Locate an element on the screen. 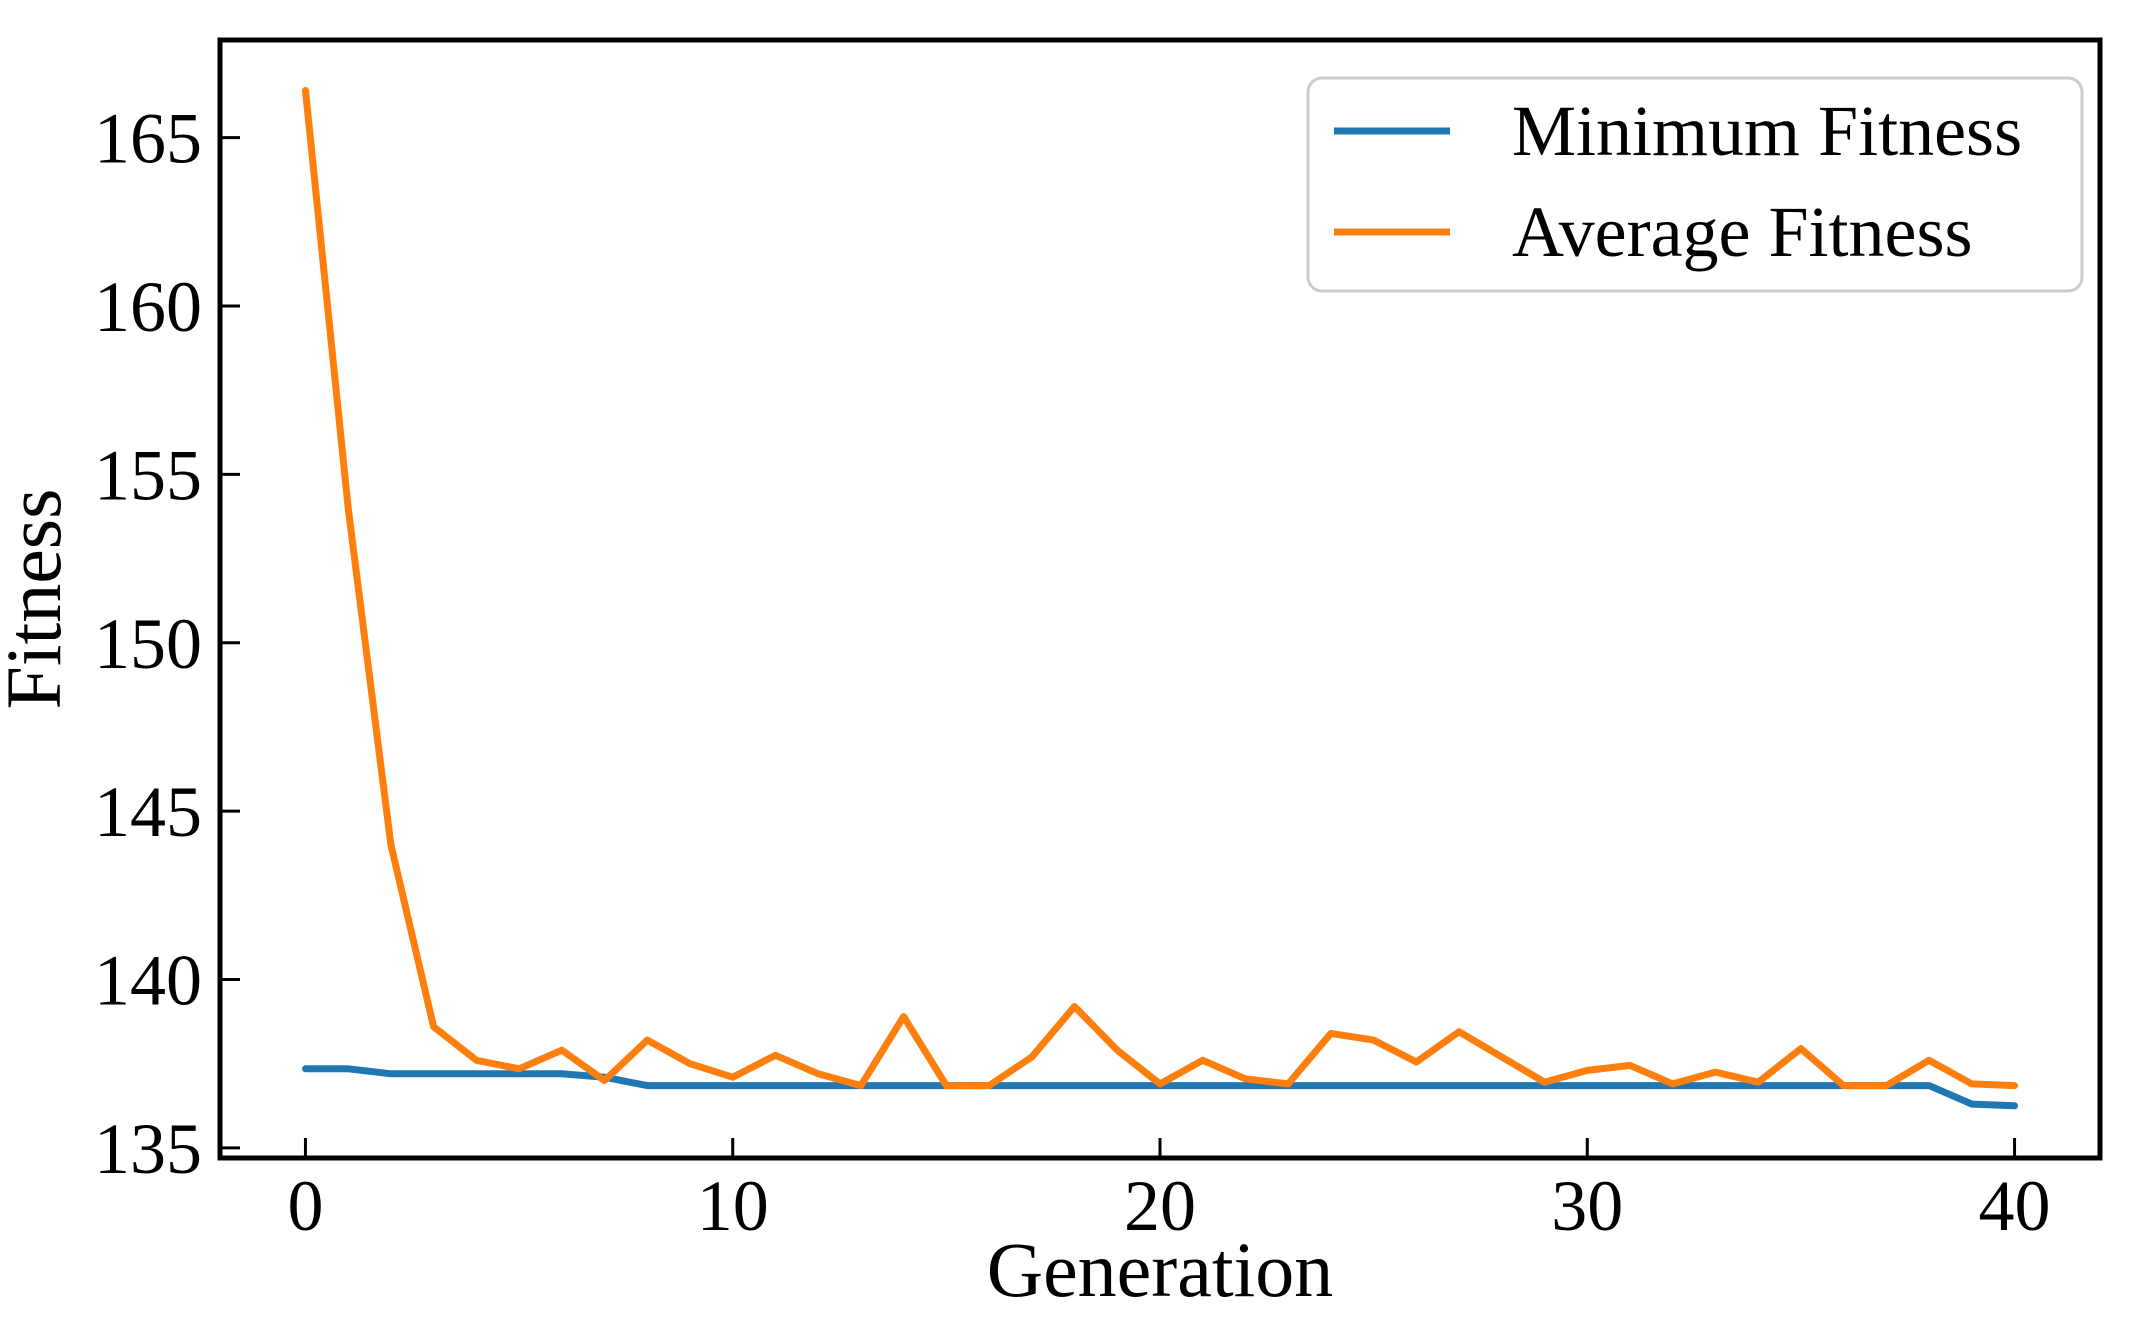  x-tick-label: 20 is located at coordinates (1160, 1206).